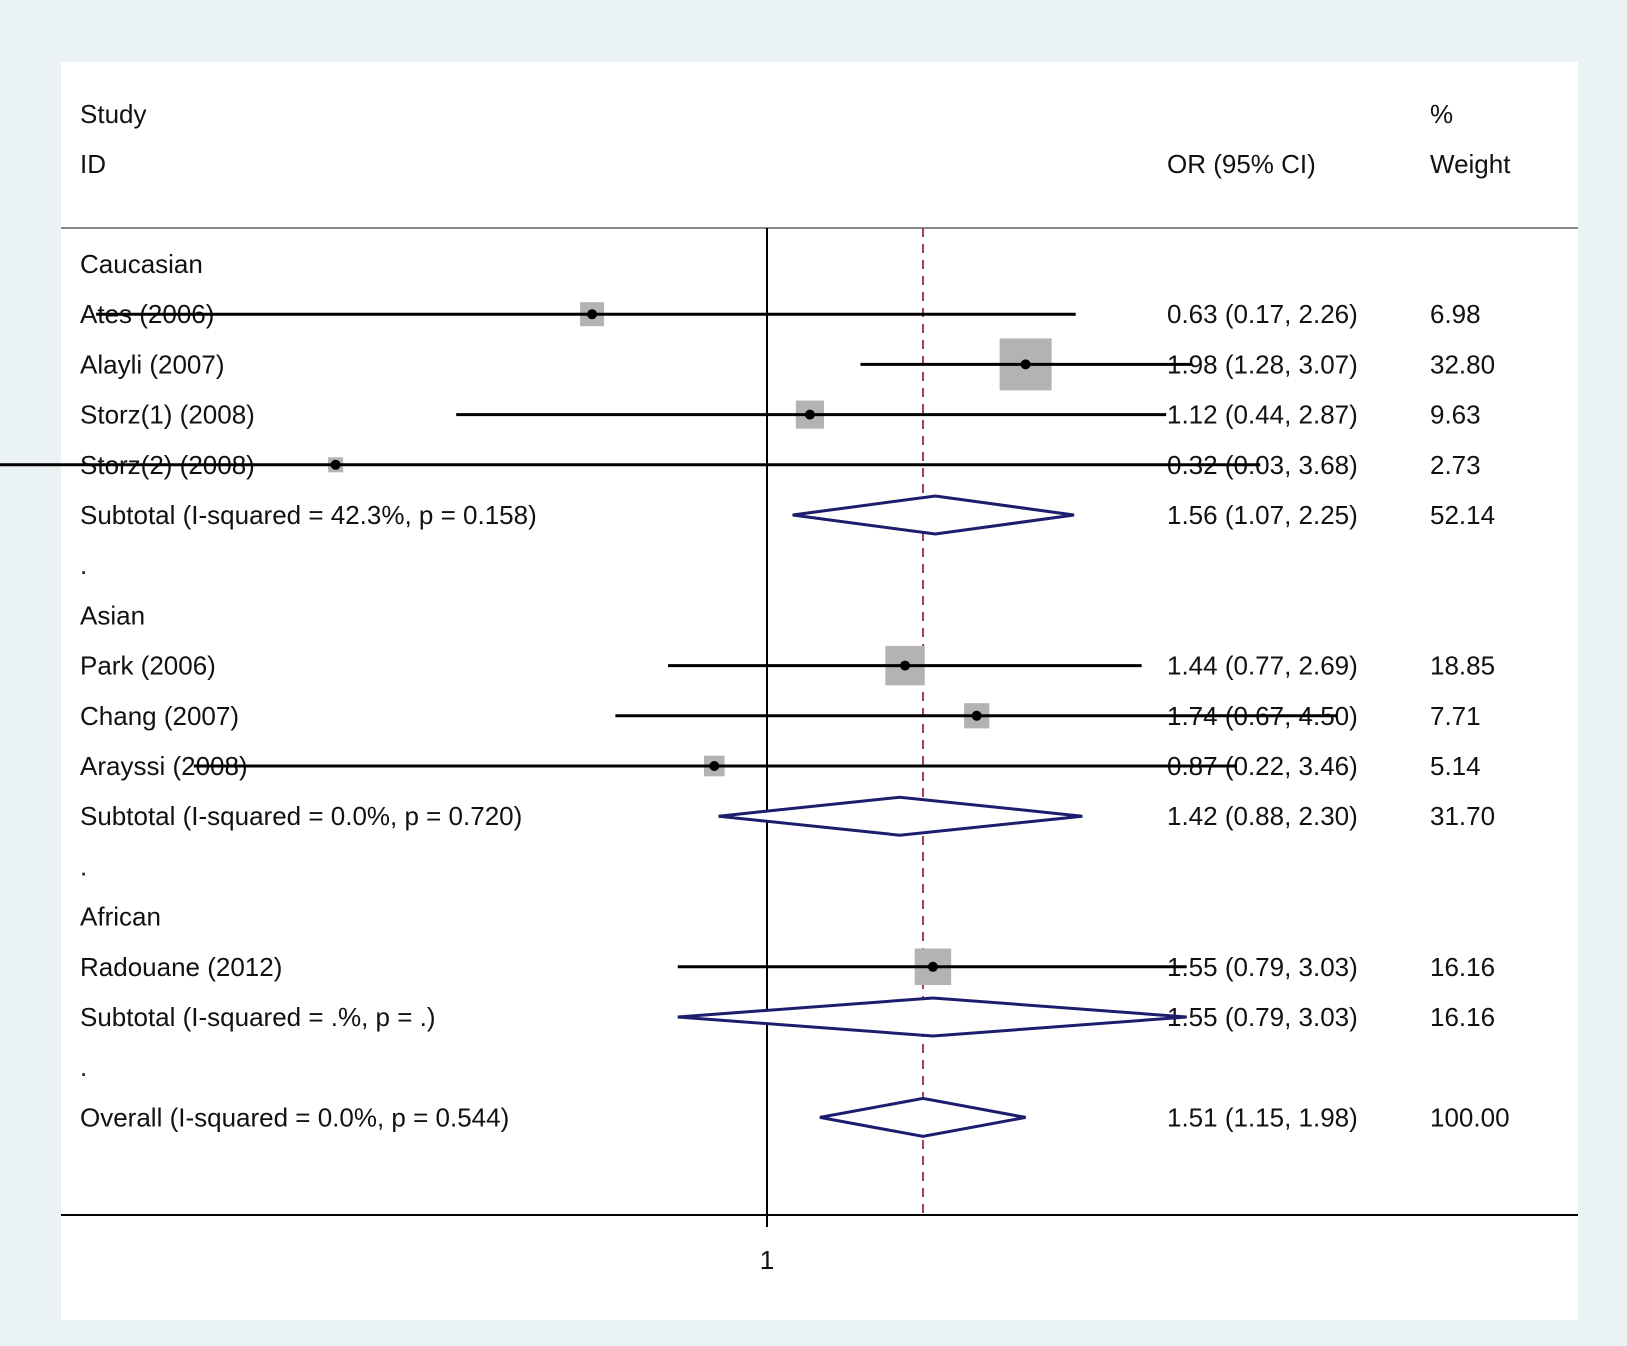 Image resolution: width=1627 pixels, height=1346 pixels. I want to click on group-label: Asian, so click(112, 615).